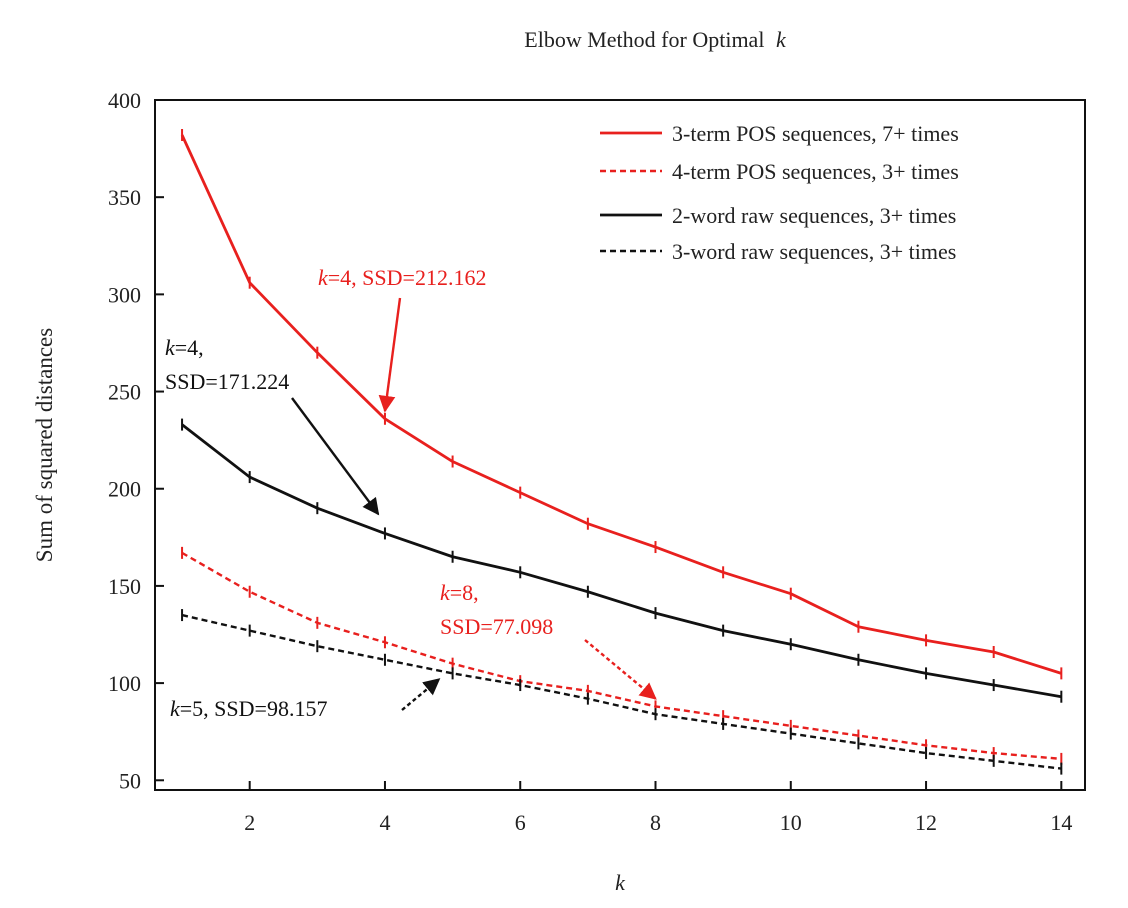  I want to click on y-tick-label: 50, so click(130, 780).